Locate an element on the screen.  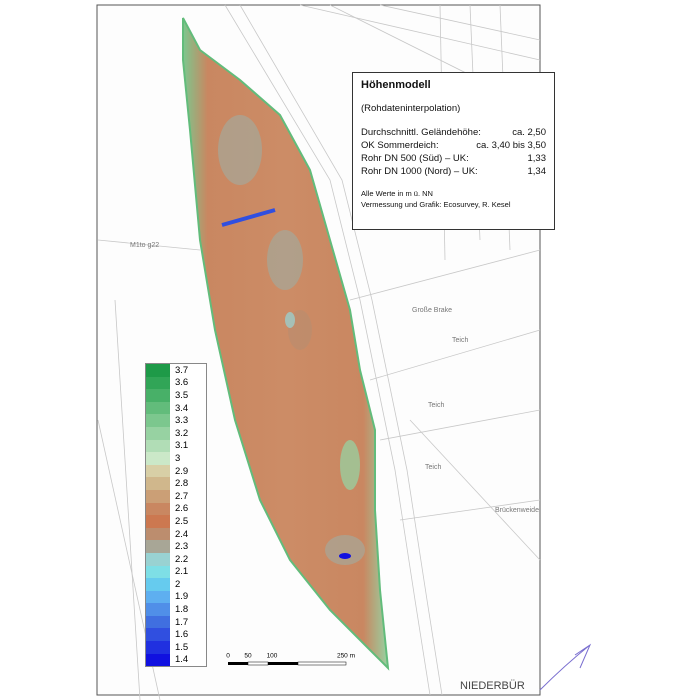
info-label: Rohr DN 1000 (Nord) – UK: is located at coordinates (419, 171).